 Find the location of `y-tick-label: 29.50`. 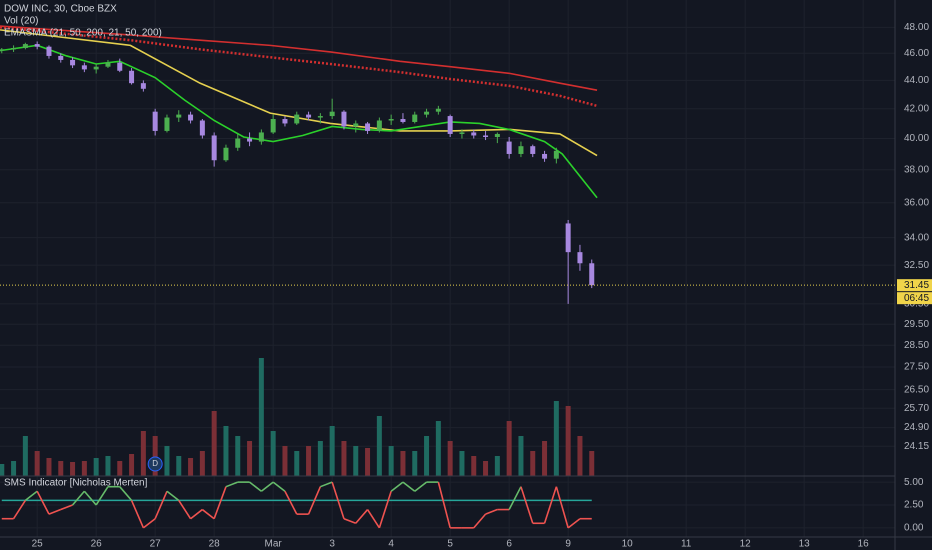

y-tick-label: 29.50 is located at coordinates (916, 324).